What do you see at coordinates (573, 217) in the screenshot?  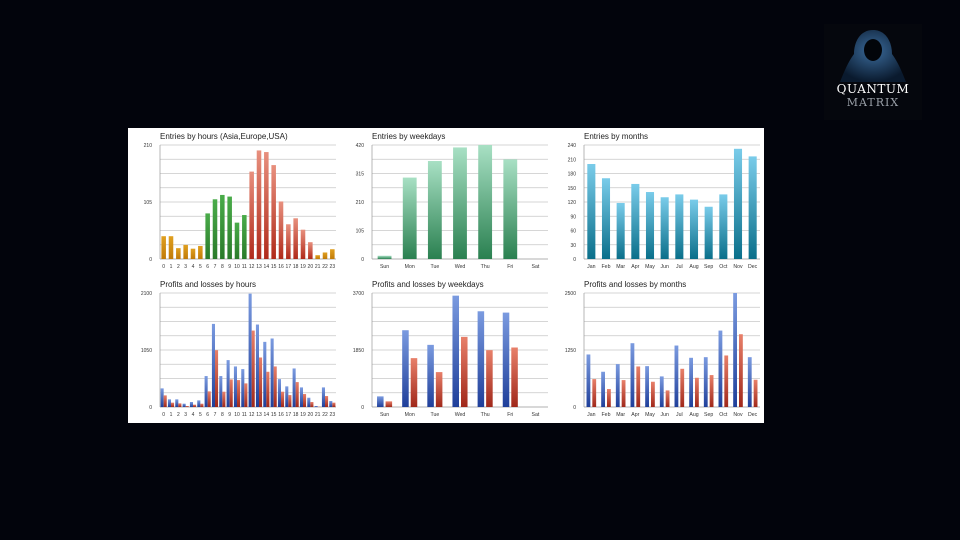 I see `y-tick-label: 90` at bounding box center [573, 217].